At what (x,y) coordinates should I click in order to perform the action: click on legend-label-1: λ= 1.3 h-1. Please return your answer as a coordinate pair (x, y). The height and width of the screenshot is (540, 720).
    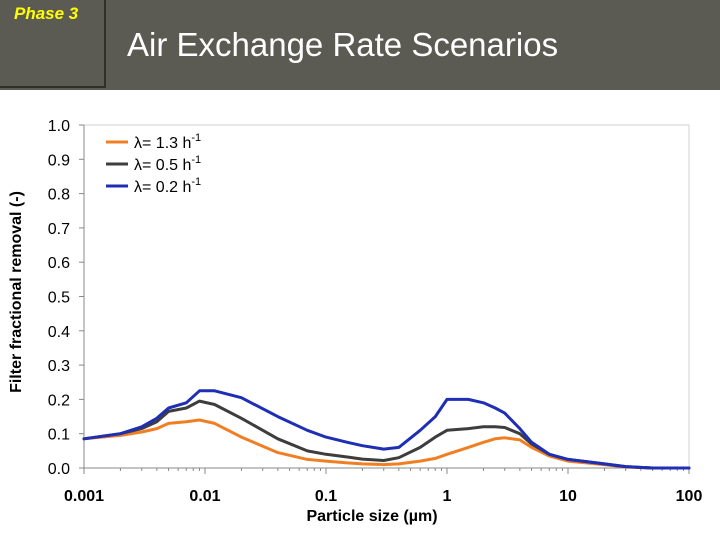
    Looking at the image, I should click on (167, 142).